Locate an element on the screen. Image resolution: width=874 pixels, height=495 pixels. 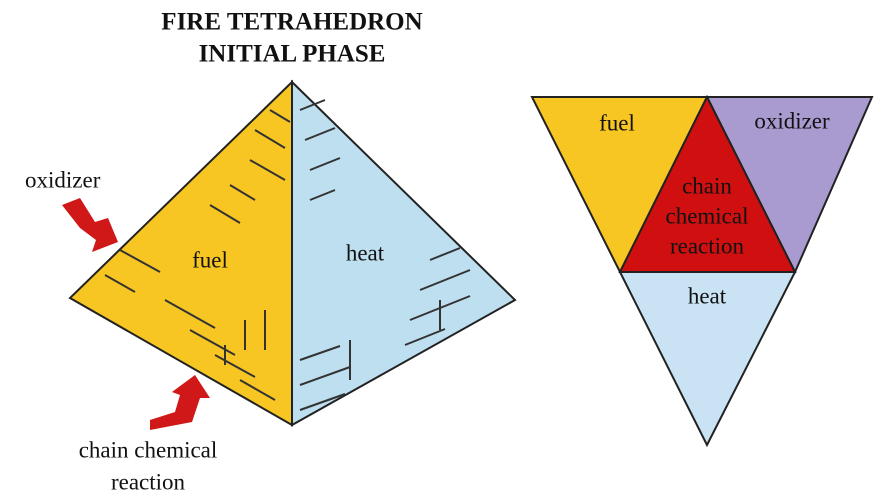
triangle-label: reaction is located at coordinates (707, 245).